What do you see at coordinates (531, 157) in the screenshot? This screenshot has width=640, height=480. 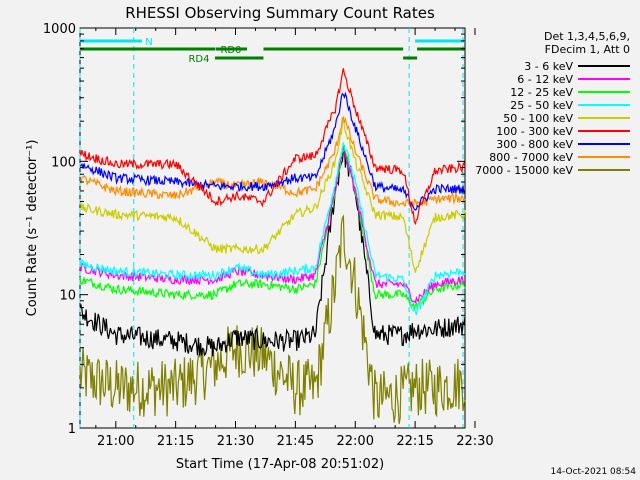 I see `legend-label-7: 800 - 7000 keV` at bounding box center [531, 157].